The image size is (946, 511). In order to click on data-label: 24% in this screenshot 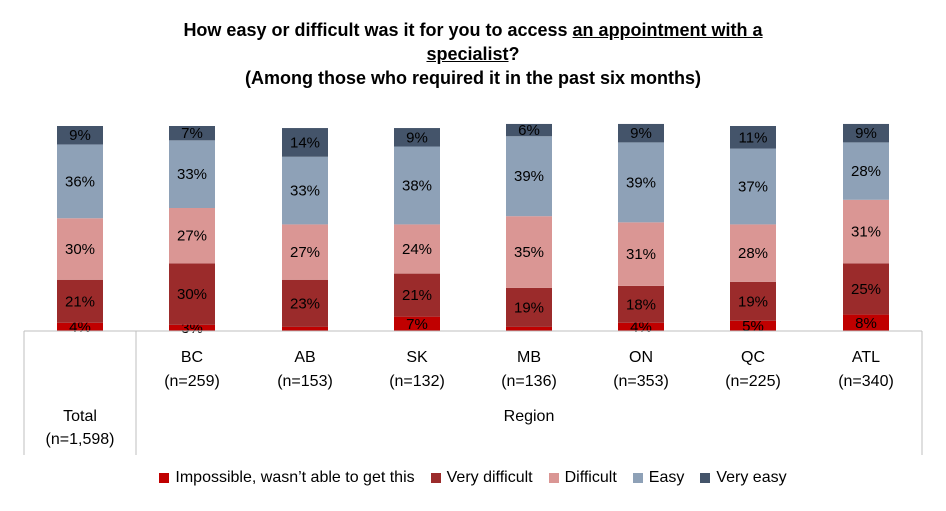, I will do `click(417, 249)`.